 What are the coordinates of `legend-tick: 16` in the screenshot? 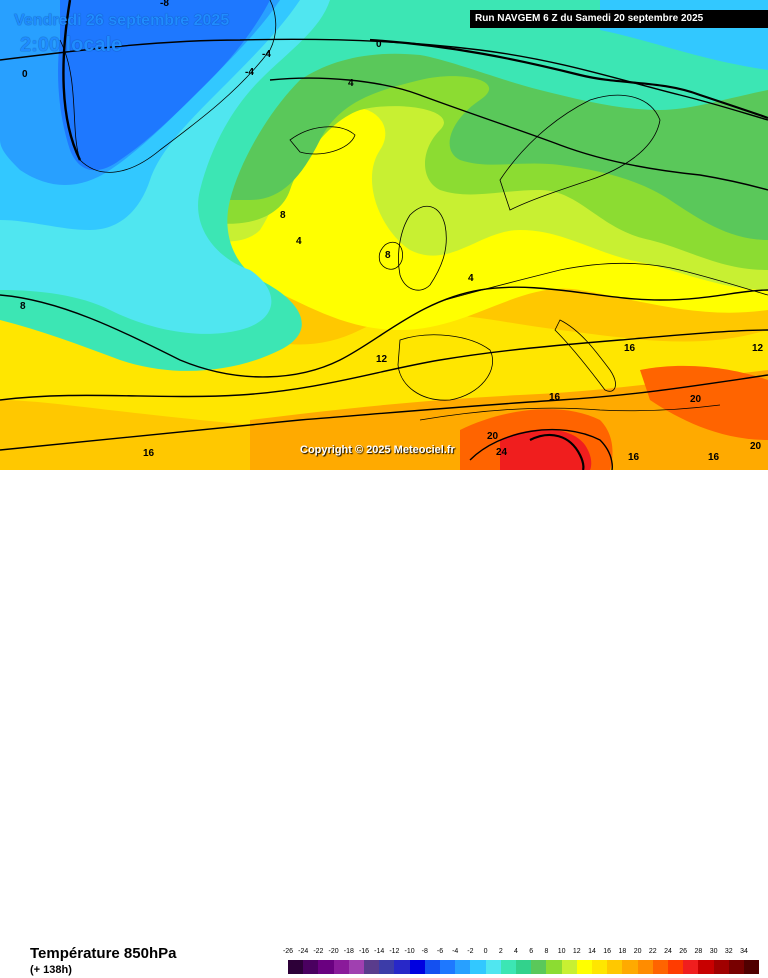 It's located at (607, 951).